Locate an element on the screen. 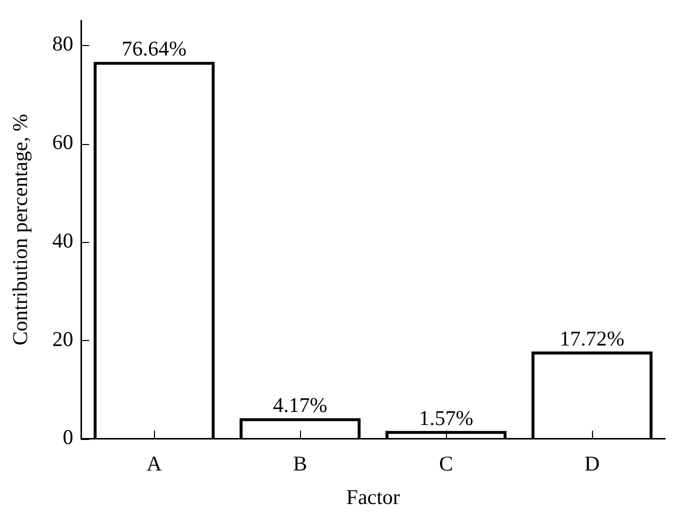 The width and height of the screenshot is (675, 520). x-tick-label: C is located at coordinates (446, 464).